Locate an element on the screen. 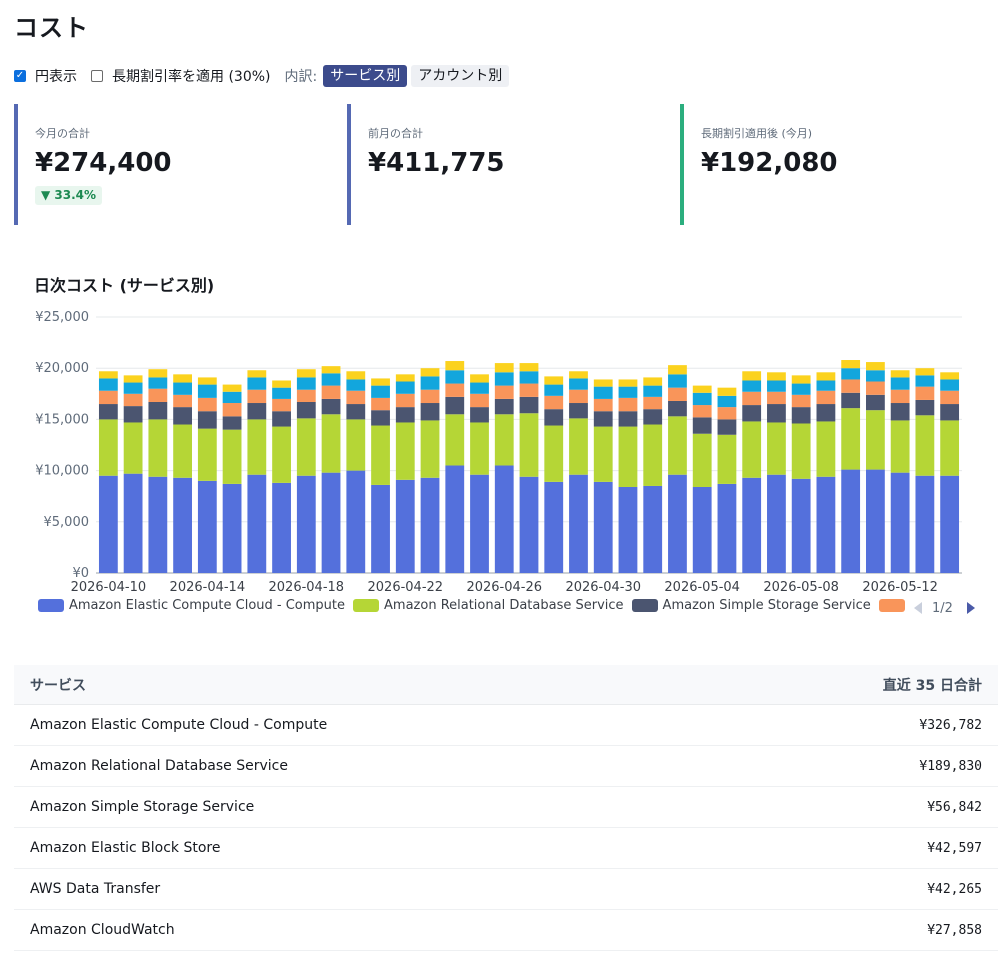 The width and height of the screenshot is (1006, 955). yen-display-label: 円表示 is located at coordinates (56, 77).